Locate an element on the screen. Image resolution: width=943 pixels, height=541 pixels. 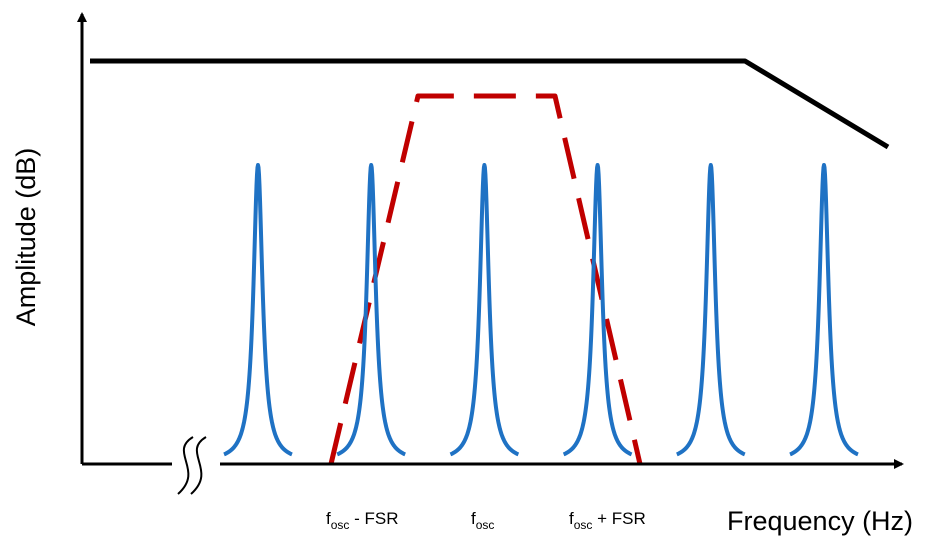
marker-label-fosc-plus-fsr: fosc + FSR is located at coordinates (607, 520).